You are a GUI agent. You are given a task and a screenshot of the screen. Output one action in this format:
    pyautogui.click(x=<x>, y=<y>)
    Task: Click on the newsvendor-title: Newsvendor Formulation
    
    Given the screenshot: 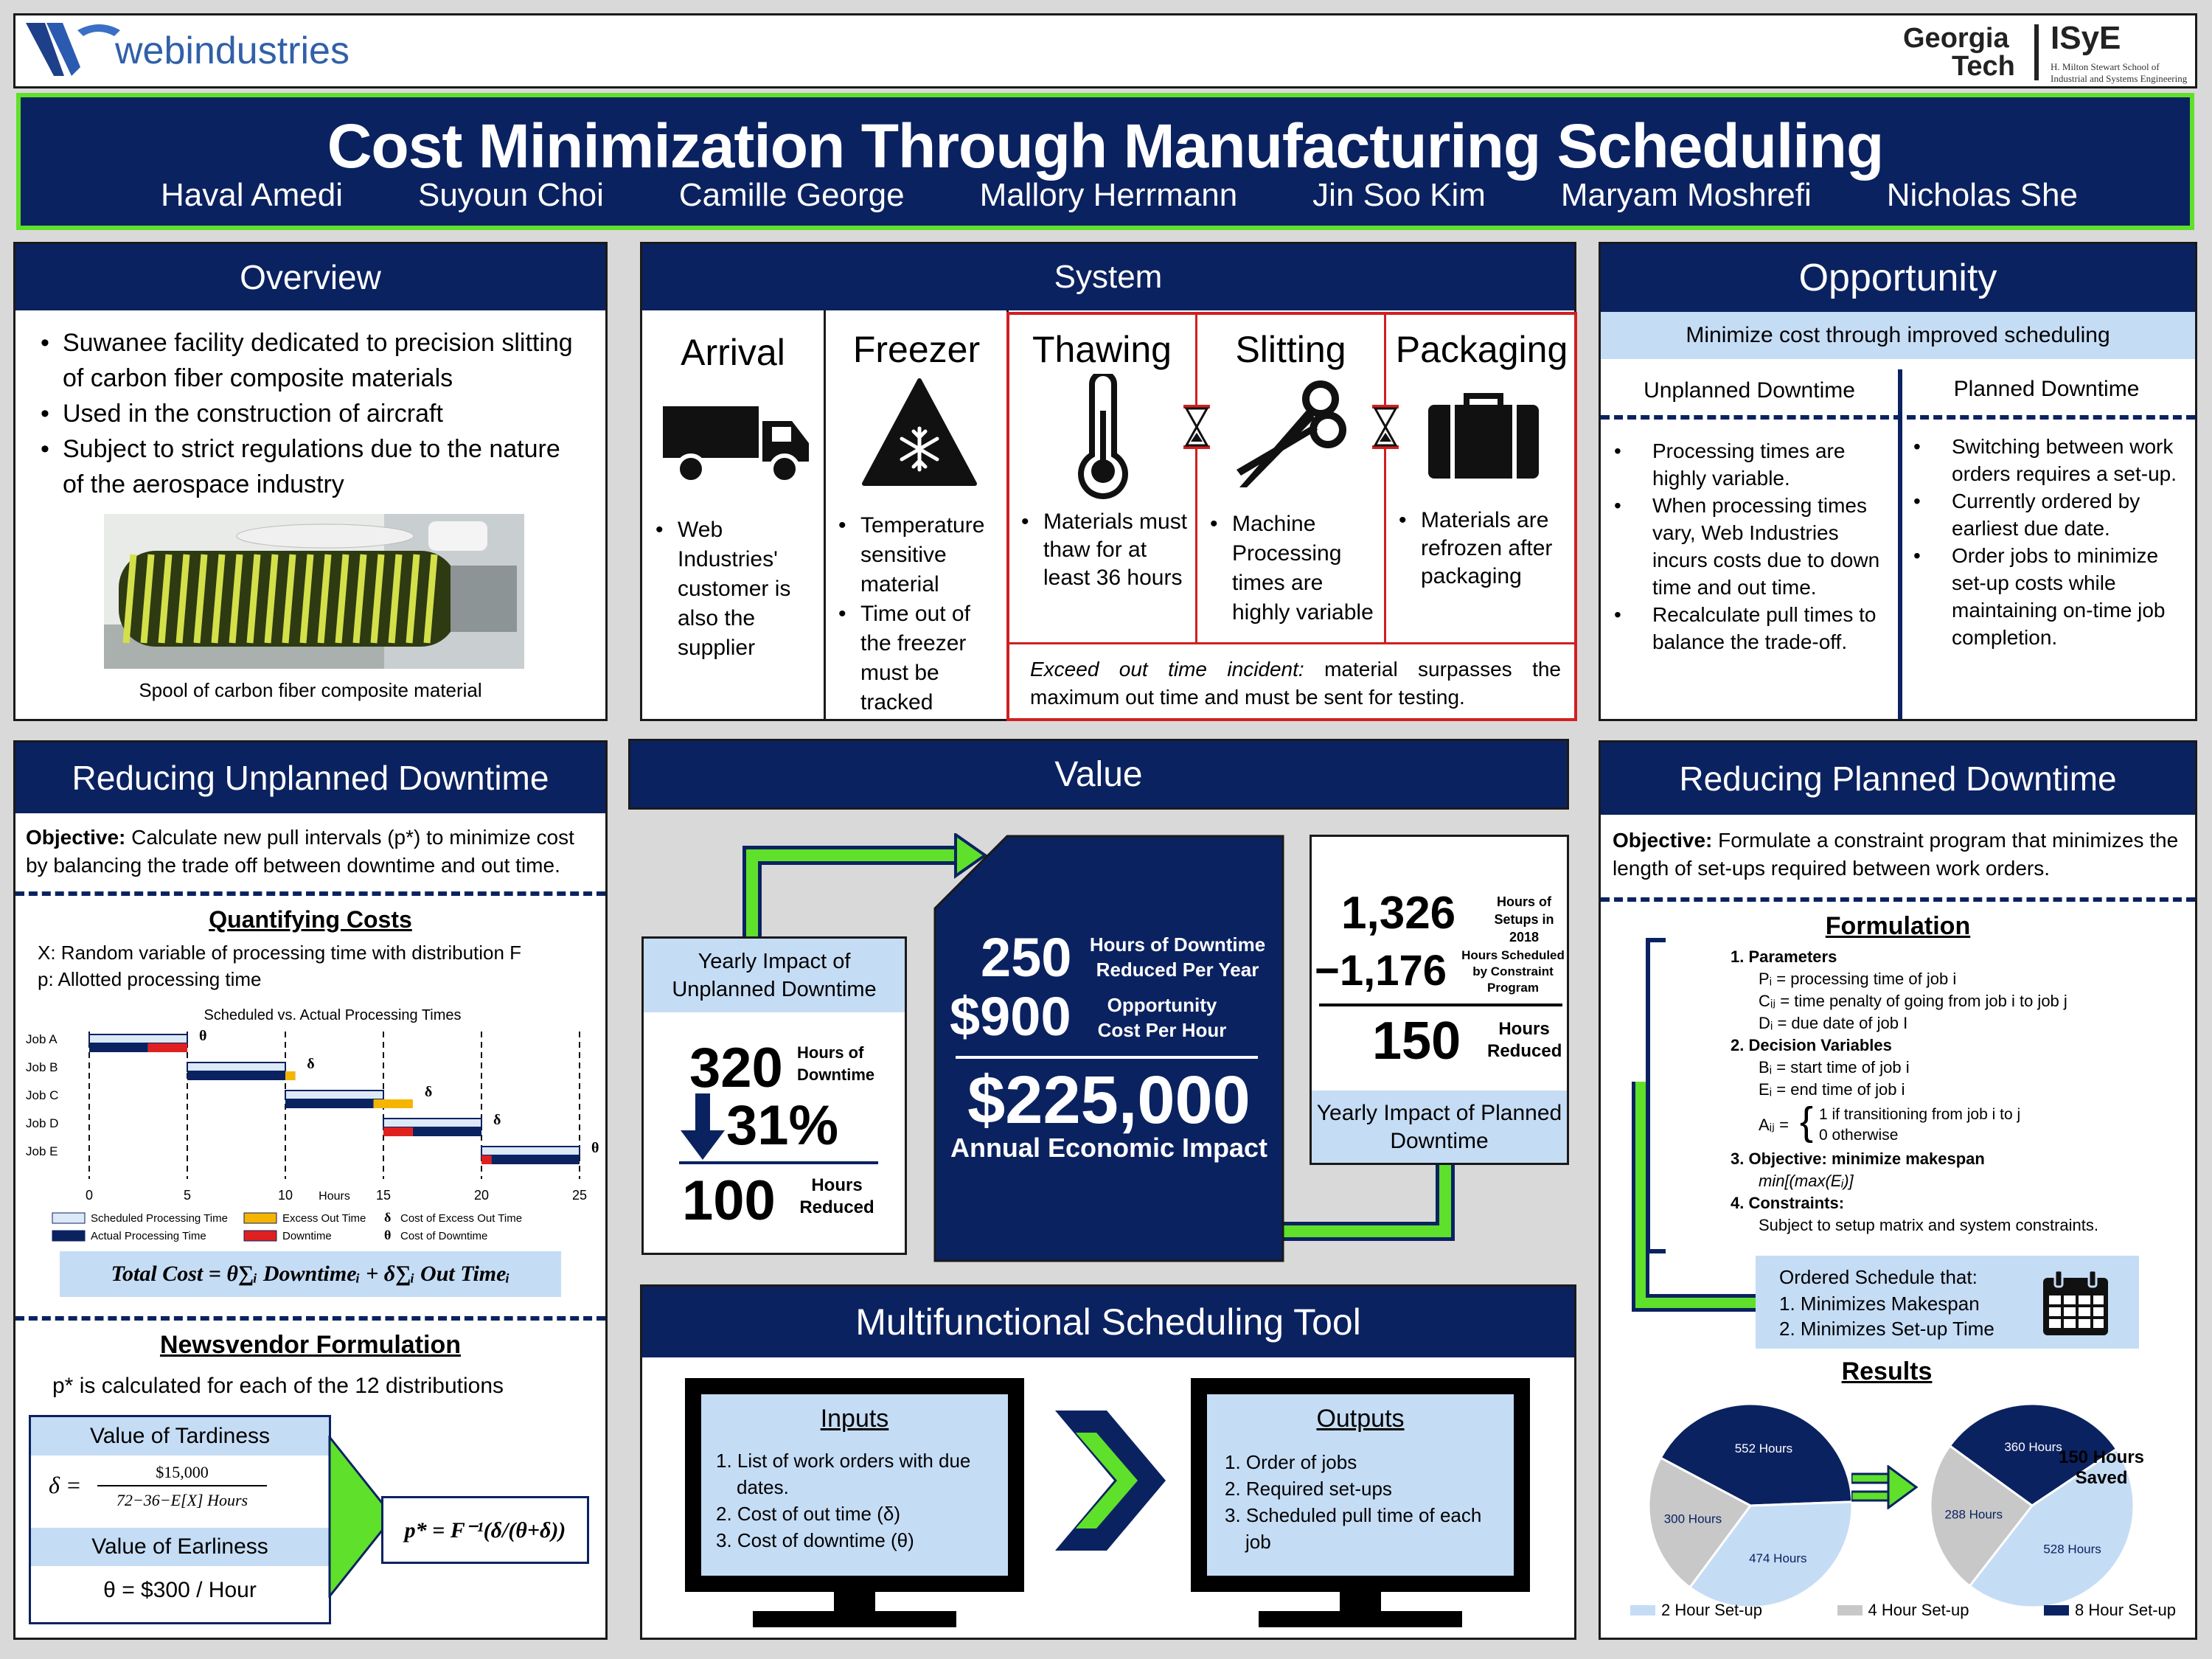 What is the action you would take?
    pyautogui.click(x=310, y=1345)
    